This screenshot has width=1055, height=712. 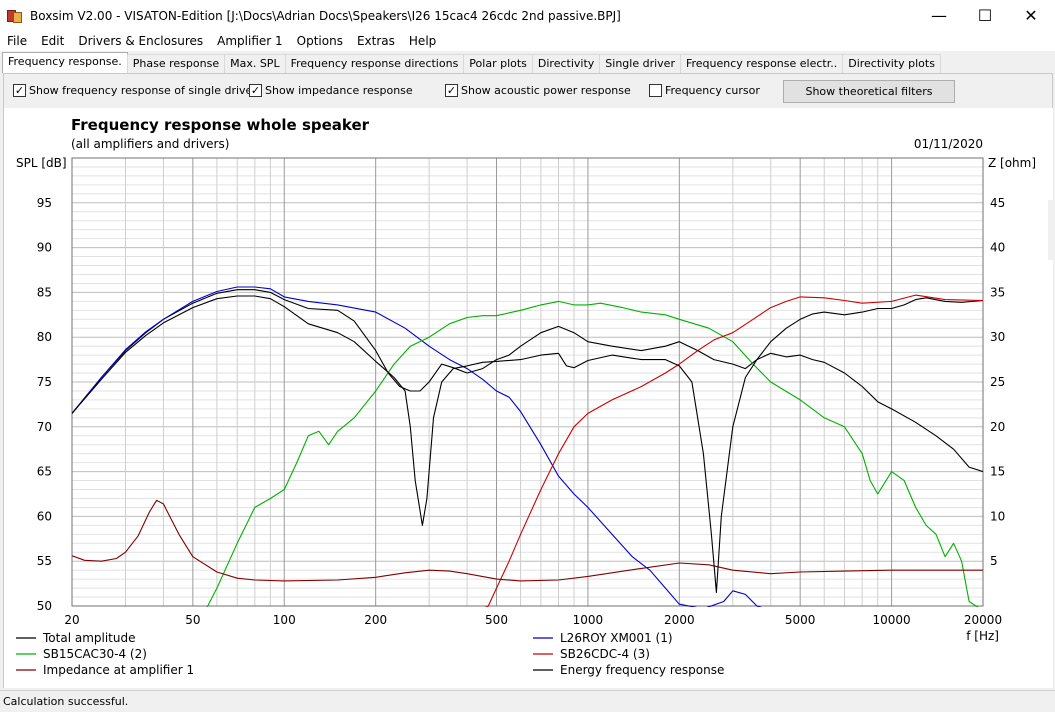 I want to click on impedance-option: ✓ Show impedance response, so click(x=331, y=90).